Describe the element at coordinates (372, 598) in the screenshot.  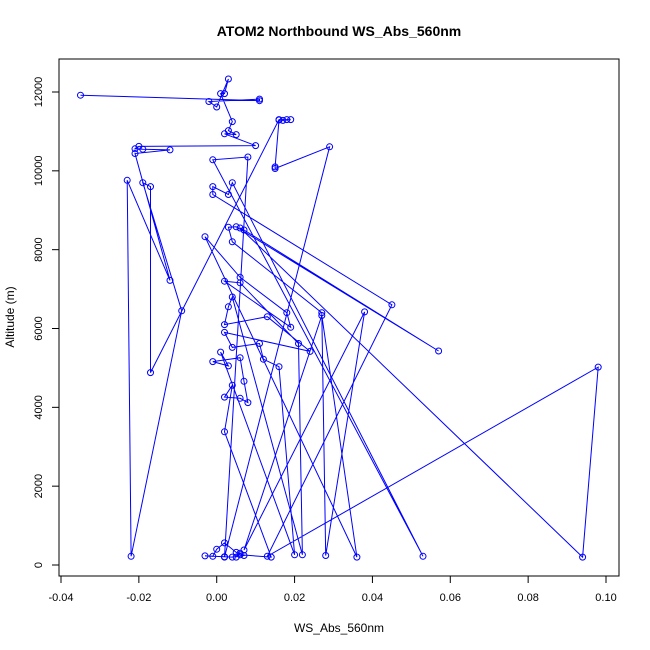
I see `x-tick-label: 0.04` at that location.